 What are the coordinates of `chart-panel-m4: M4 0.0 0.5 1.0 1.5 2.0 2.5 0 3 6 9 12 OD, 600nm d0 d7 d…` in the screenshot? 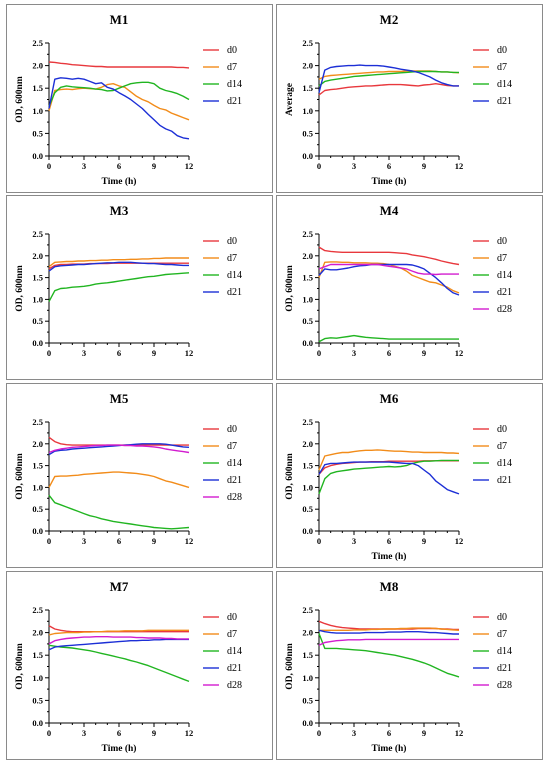 It's located at (409, 287).